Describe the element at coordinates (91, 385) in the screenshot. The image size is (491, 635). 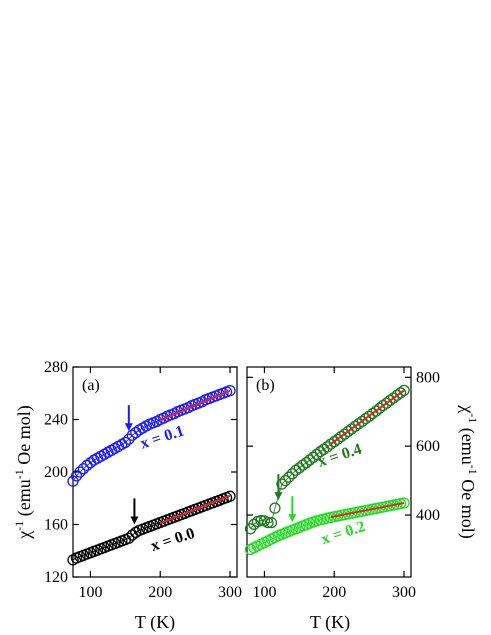
I see `panel-a-tag: (a)` at that location.